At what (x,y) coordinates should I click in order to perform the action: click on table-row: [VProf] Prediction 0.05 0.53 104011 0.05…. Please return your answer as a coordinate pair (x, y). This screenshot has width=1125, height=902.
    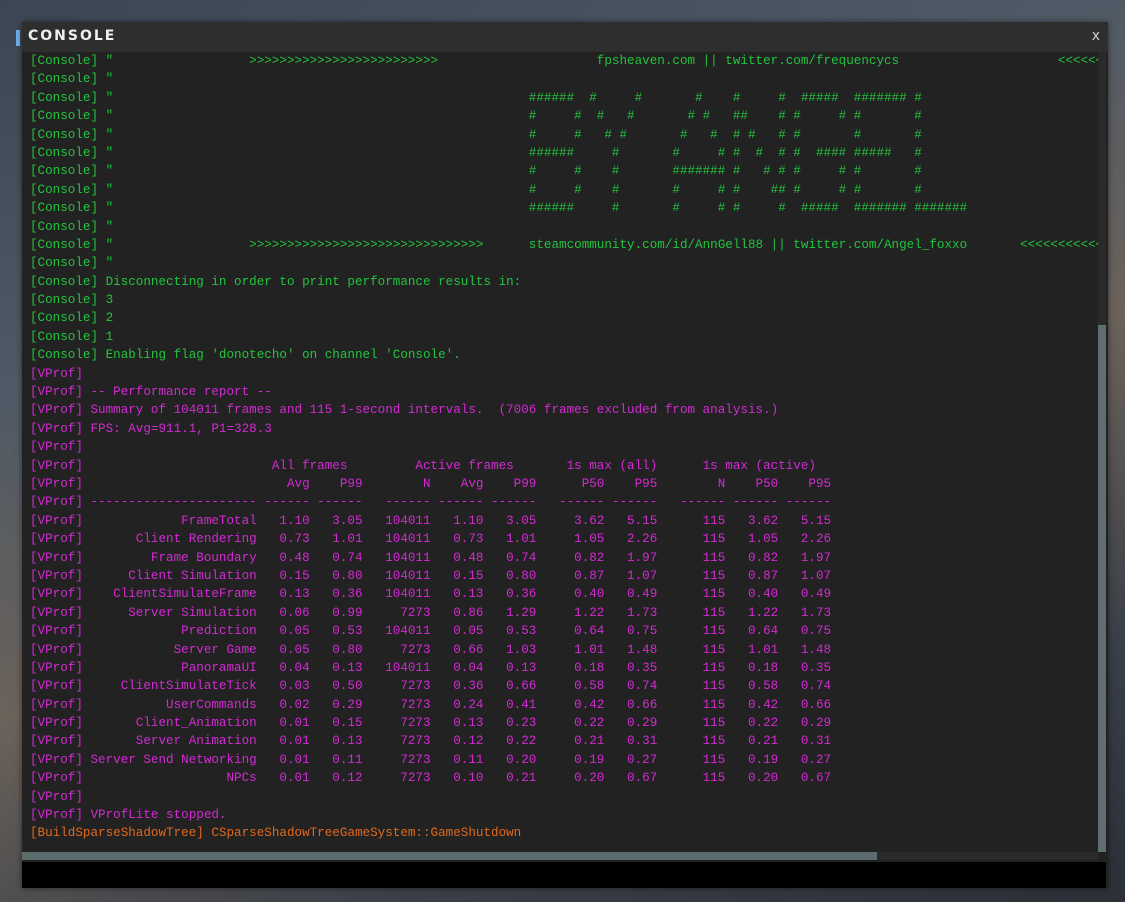
    Looking at the image, I should click on (431, 631).